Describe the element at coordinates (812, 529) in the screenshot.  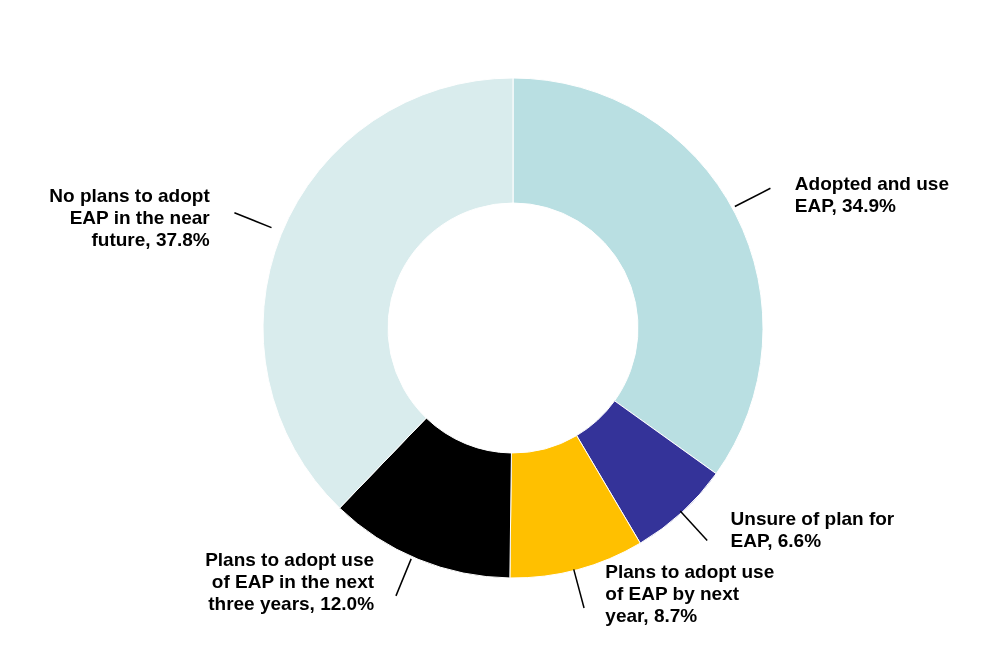
I see `slice-label: Unsure of plan for EAP, 6.6%` at that location.